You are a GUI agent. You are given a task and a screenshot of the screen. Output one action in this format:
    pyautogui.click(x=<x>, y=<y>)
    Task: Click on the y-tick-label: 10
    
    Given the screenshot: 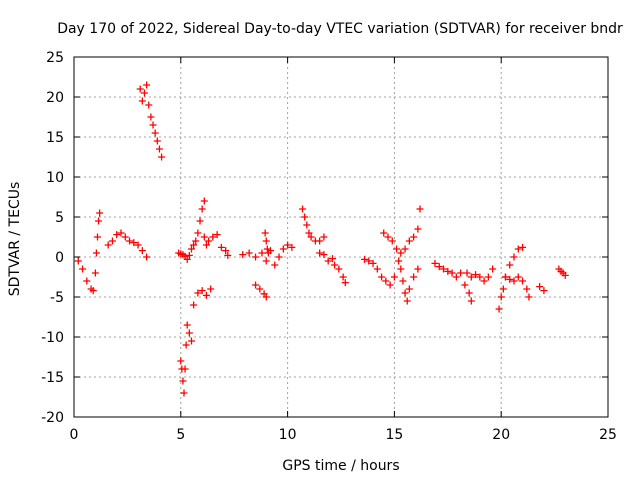 What is the action you would take?
    pyautogui.click(x=55, y=178)
    